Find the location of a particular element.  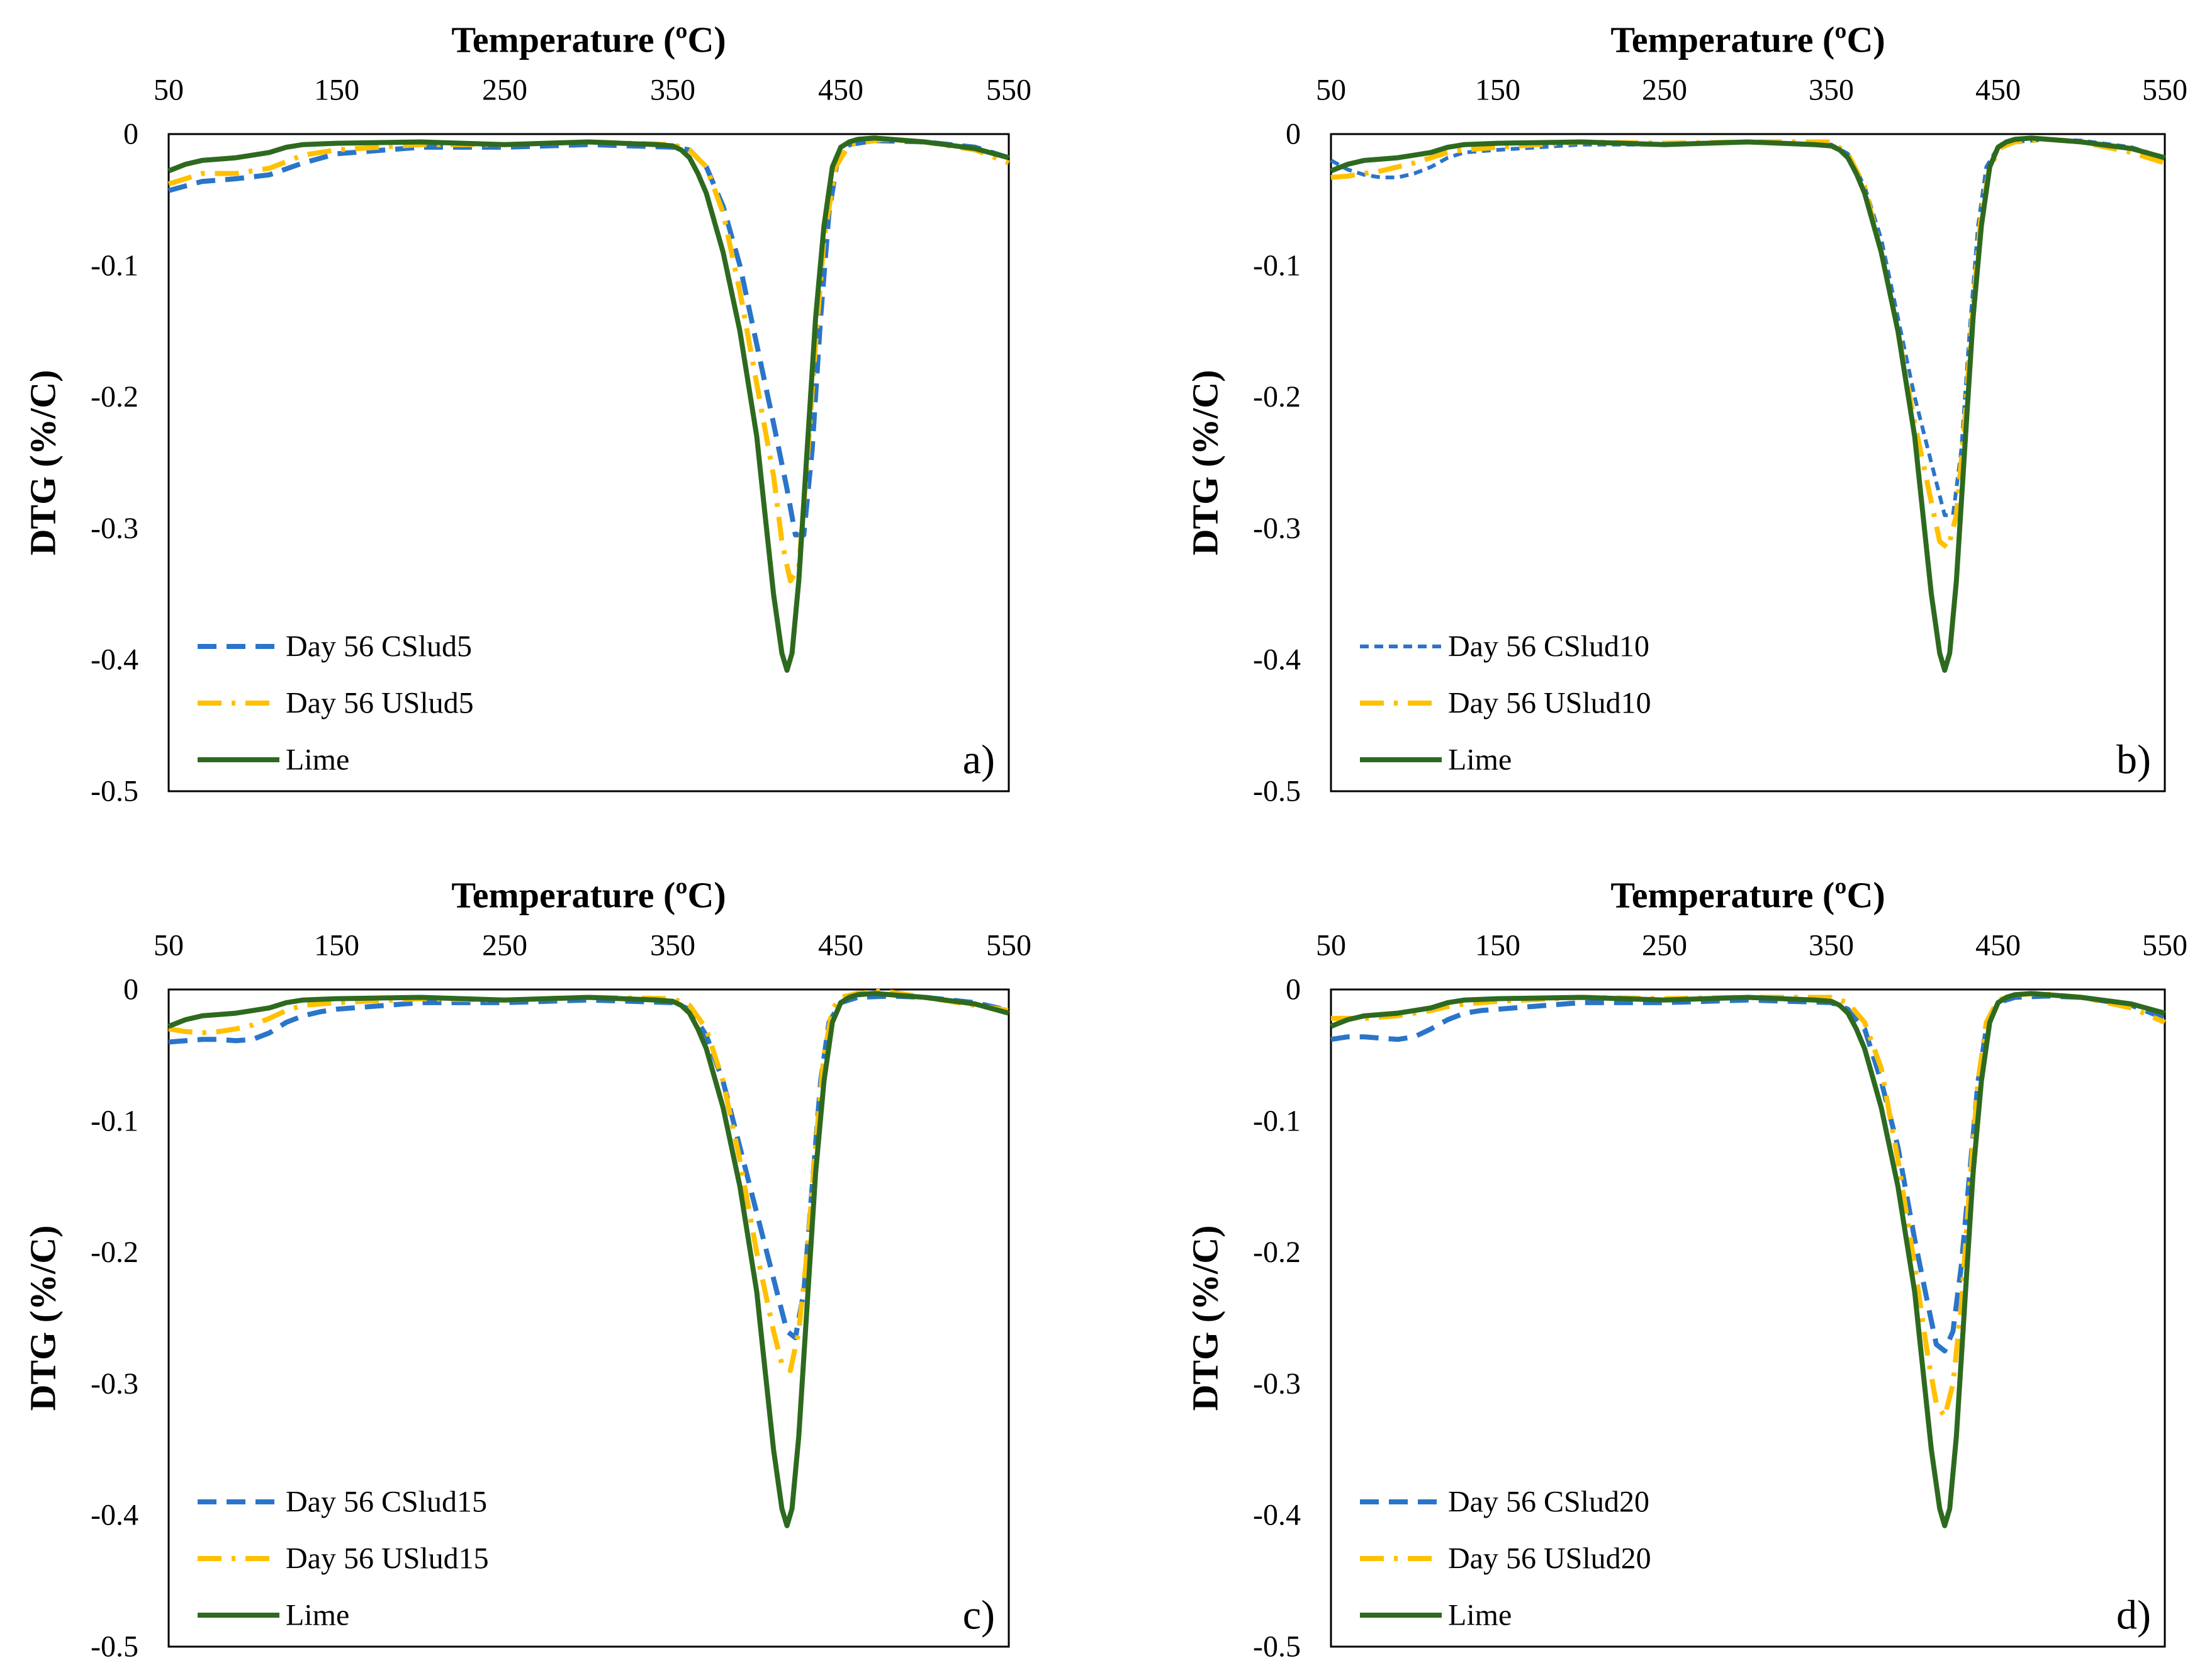

legend-label-d-1: Day 56 USlud20 is located at coordinates (1550, 1559).